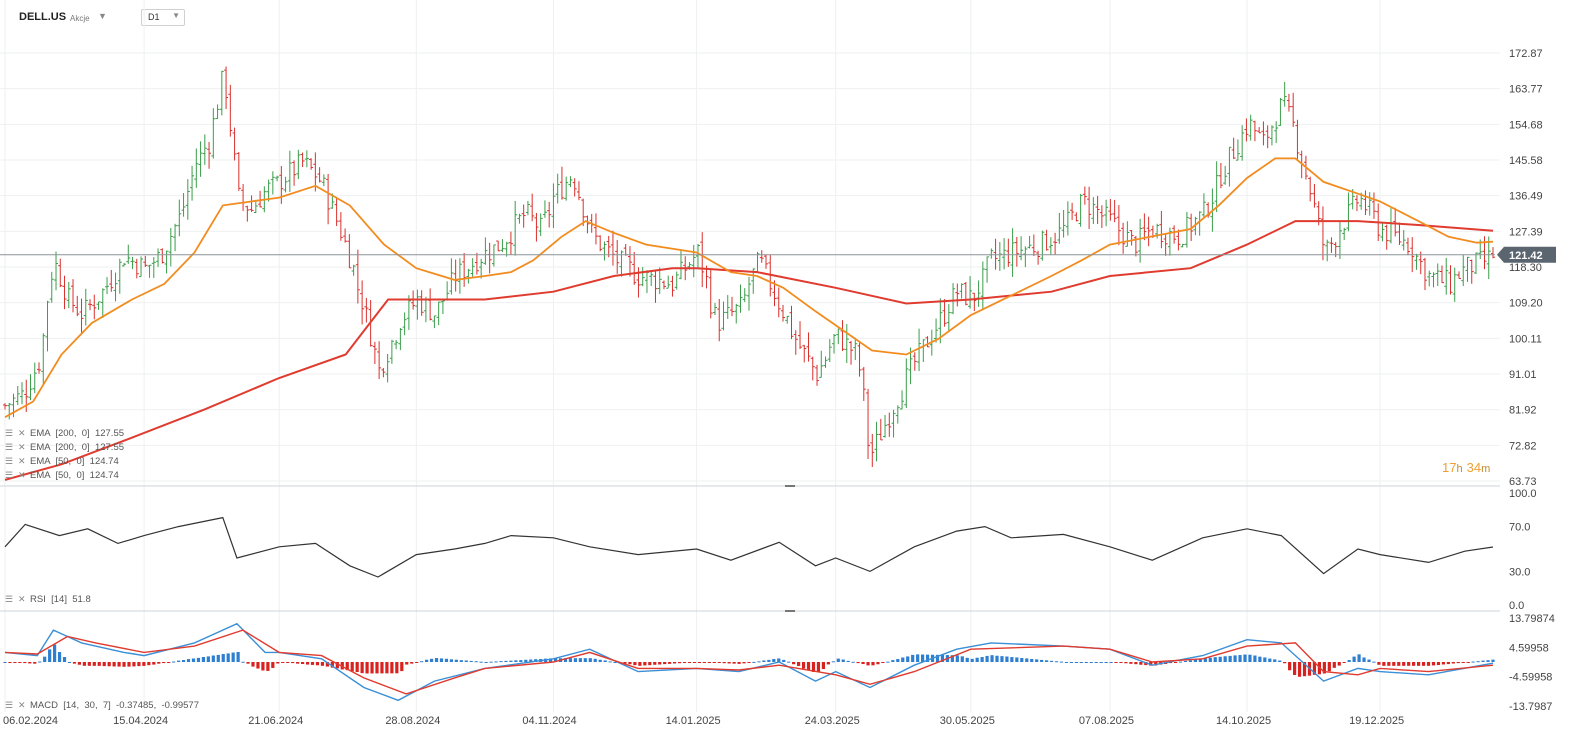 The width and height of the screenshot is (1581, 744). Describe the element at coordinates (1523, 375) in the screenshot. I see `price-tick-label: 91.01` at that location.